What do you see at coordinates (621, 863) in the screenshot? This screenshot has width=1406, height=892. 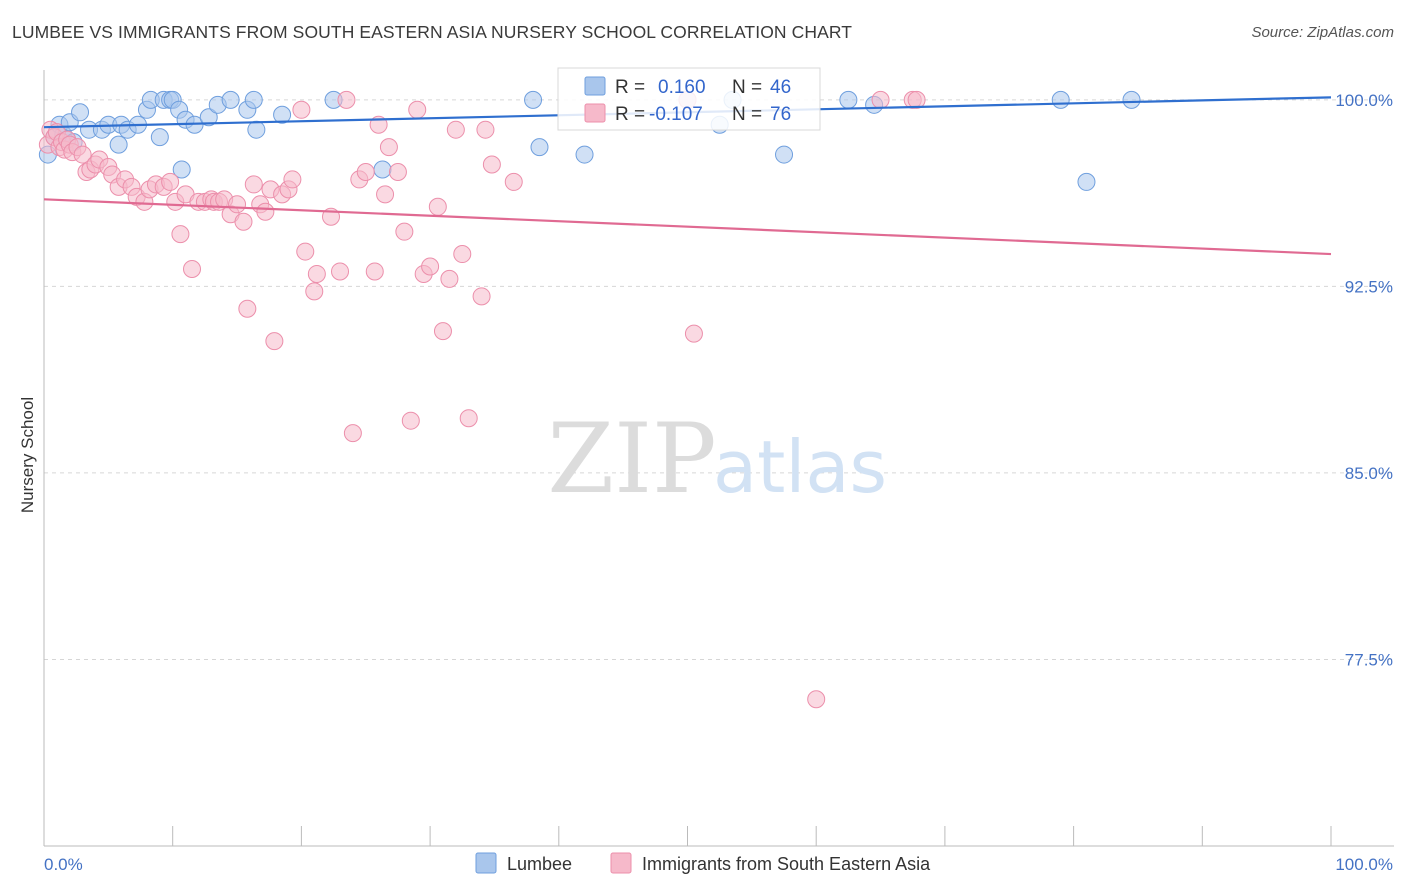 I see `bottom-legend-swatch-immigrants` at bounding box center [621, 863].